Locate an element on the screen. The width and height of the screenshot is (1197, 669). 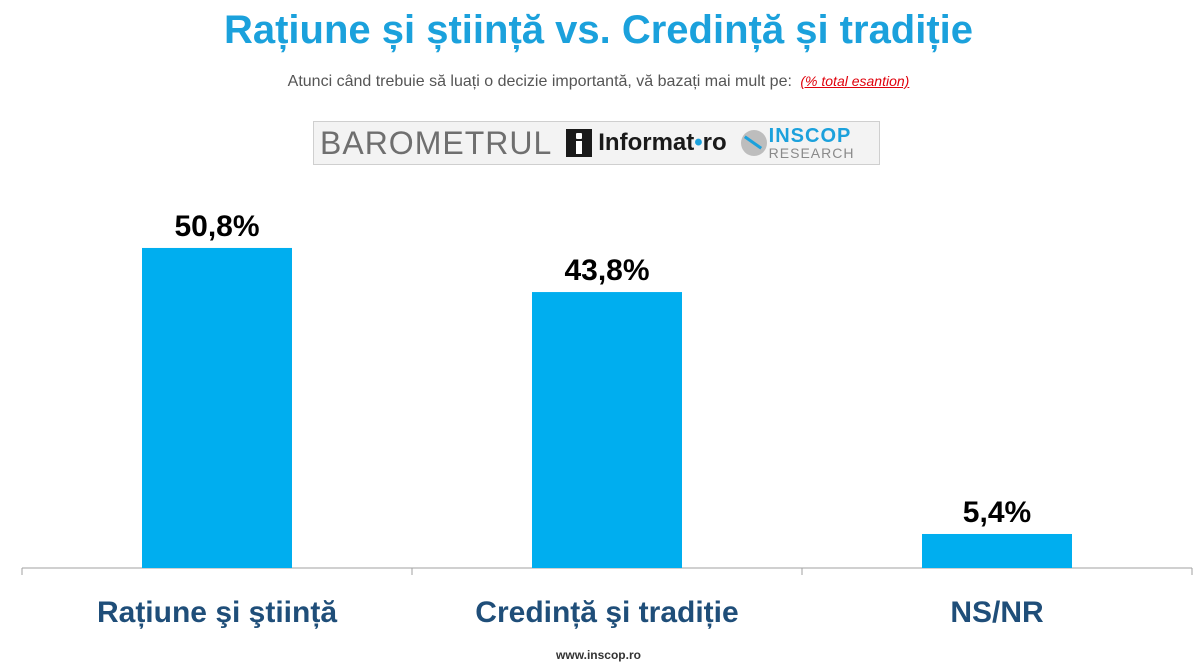
inscop-logo-text: INSCOP is located at coordinates (810, 136).